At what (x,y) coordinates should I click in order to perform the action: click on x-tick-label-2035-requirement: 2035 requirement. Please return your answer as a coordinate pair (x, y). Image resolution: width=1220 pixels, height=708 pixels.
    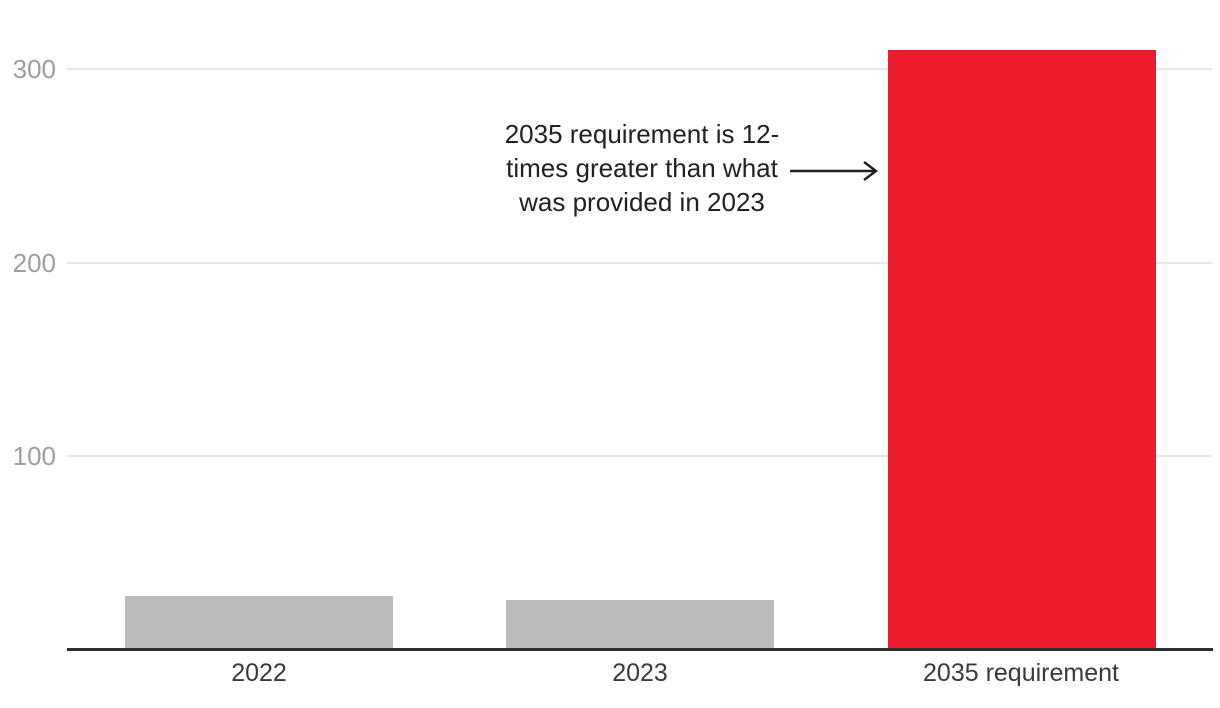
    Looking at the image, I should click on (1021, 673).